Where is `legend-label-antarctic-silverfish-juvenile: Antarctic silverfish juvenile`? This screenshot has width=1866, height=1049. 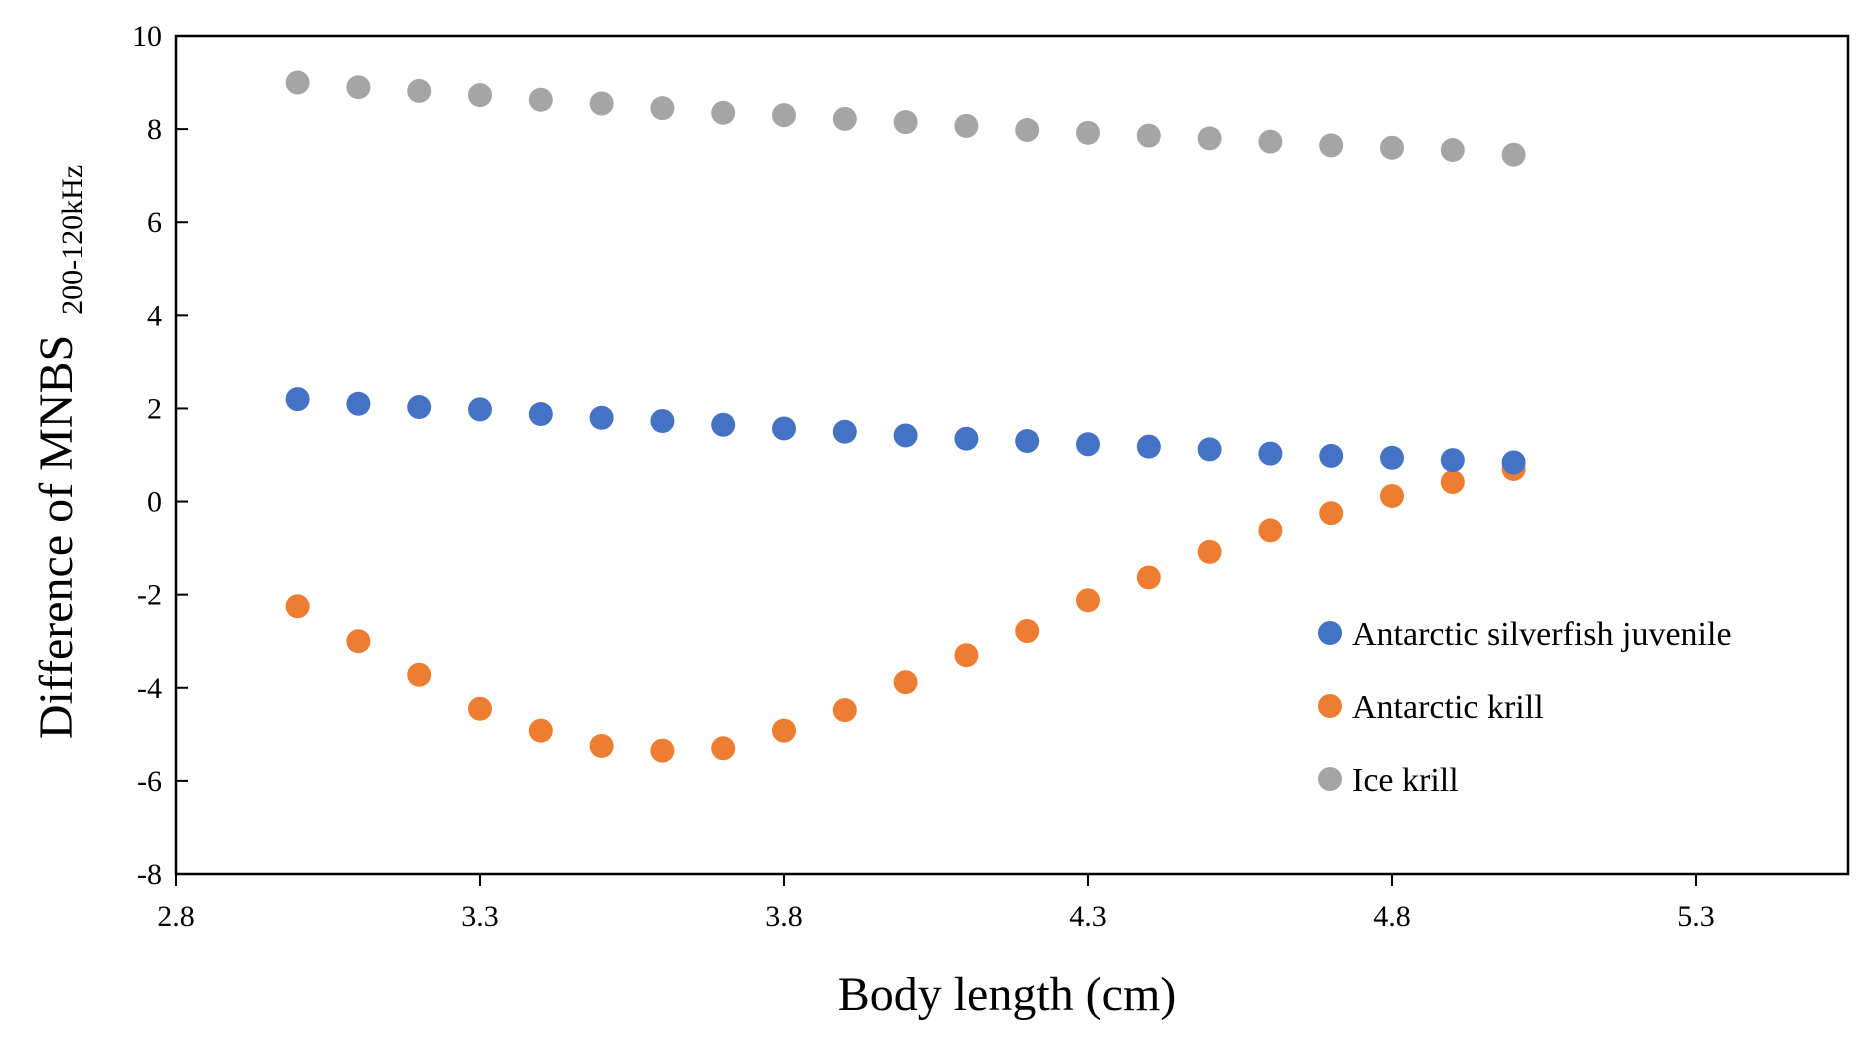
legend-label-antarctic-silverfish-juvenile: Antarctic silverfish juvenile is located at coordinates (1542, 634).